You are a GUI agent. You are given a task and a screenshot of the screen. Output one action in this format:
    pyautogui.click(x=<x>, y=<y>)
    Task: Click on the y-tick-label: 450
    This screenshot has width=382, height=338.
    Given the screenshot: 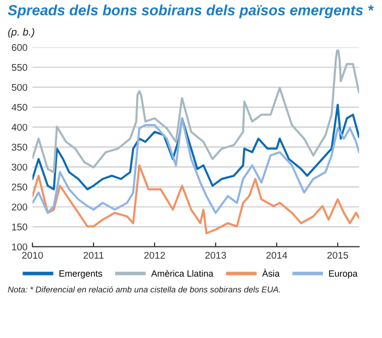 What is the action you would take?
    pyautogui.click(x=20, y=107)
    